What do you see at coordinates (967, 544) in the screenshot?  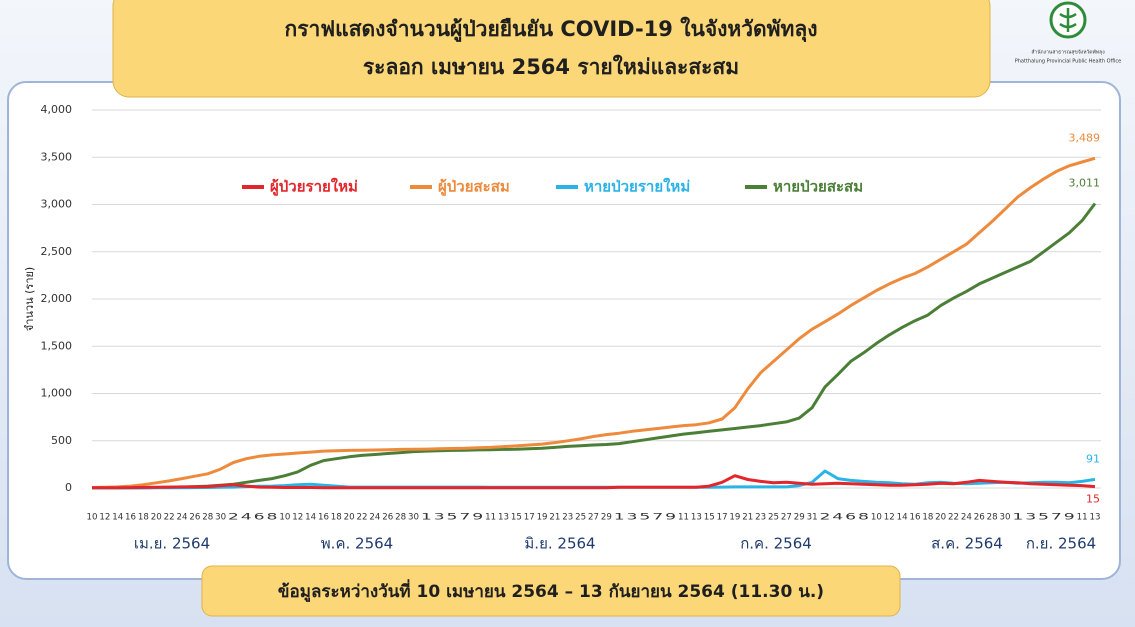 I see `month-label: ส.ค. 2564` at bounding box center [967, 544].